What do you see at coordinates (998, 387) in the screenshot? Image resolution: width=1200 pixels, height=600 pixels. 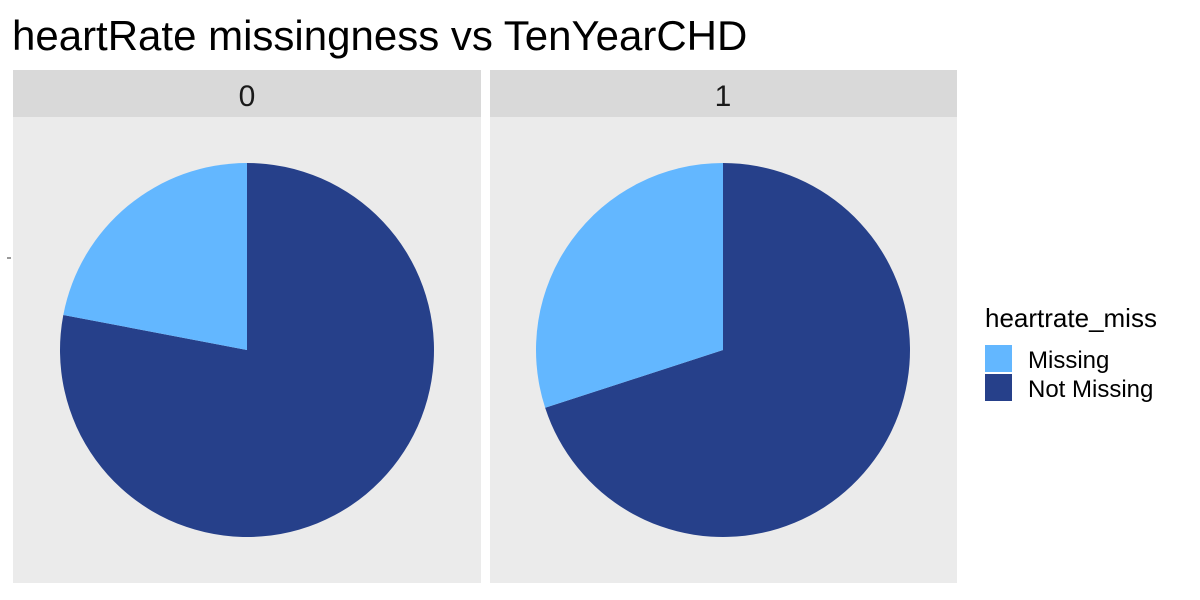 I see `legend-key-not-missing` at bounding box center [998, 387].